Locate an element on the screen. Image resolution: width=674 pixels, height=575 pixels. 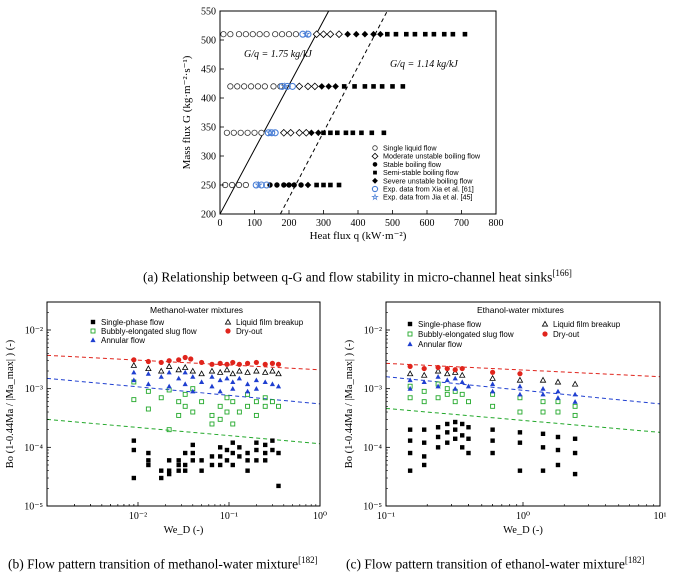
x-tick-label: 700 is located at coordinates (461, 223).